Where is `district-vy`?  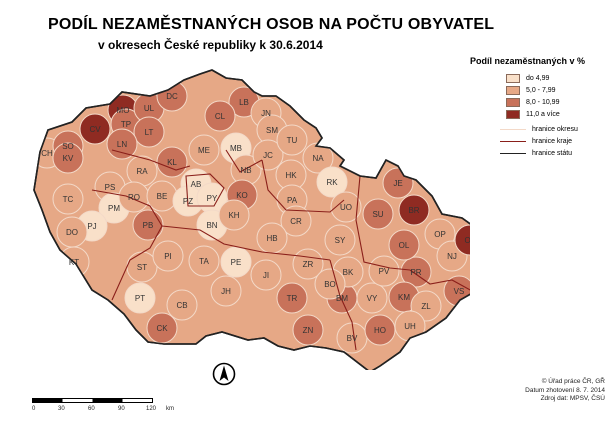
district-vy is located at coordinates (372, 298).